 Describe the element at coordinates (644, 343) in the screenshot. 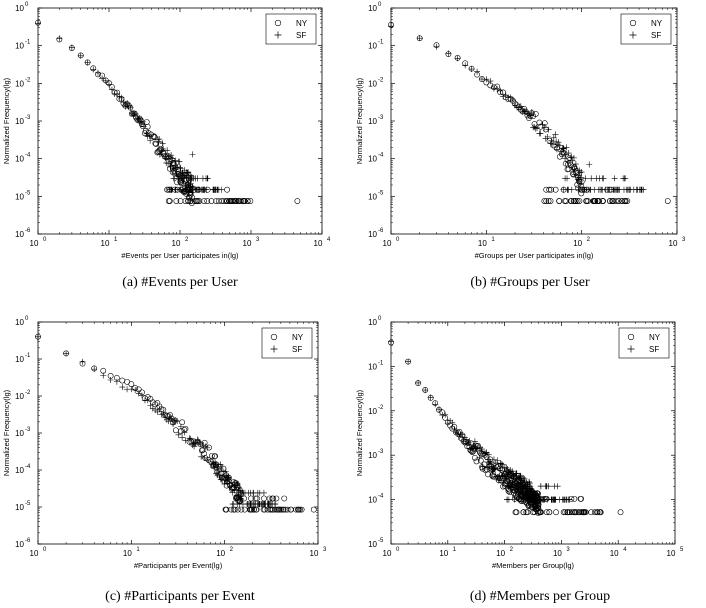

I see `legend: NY SF` at that location.